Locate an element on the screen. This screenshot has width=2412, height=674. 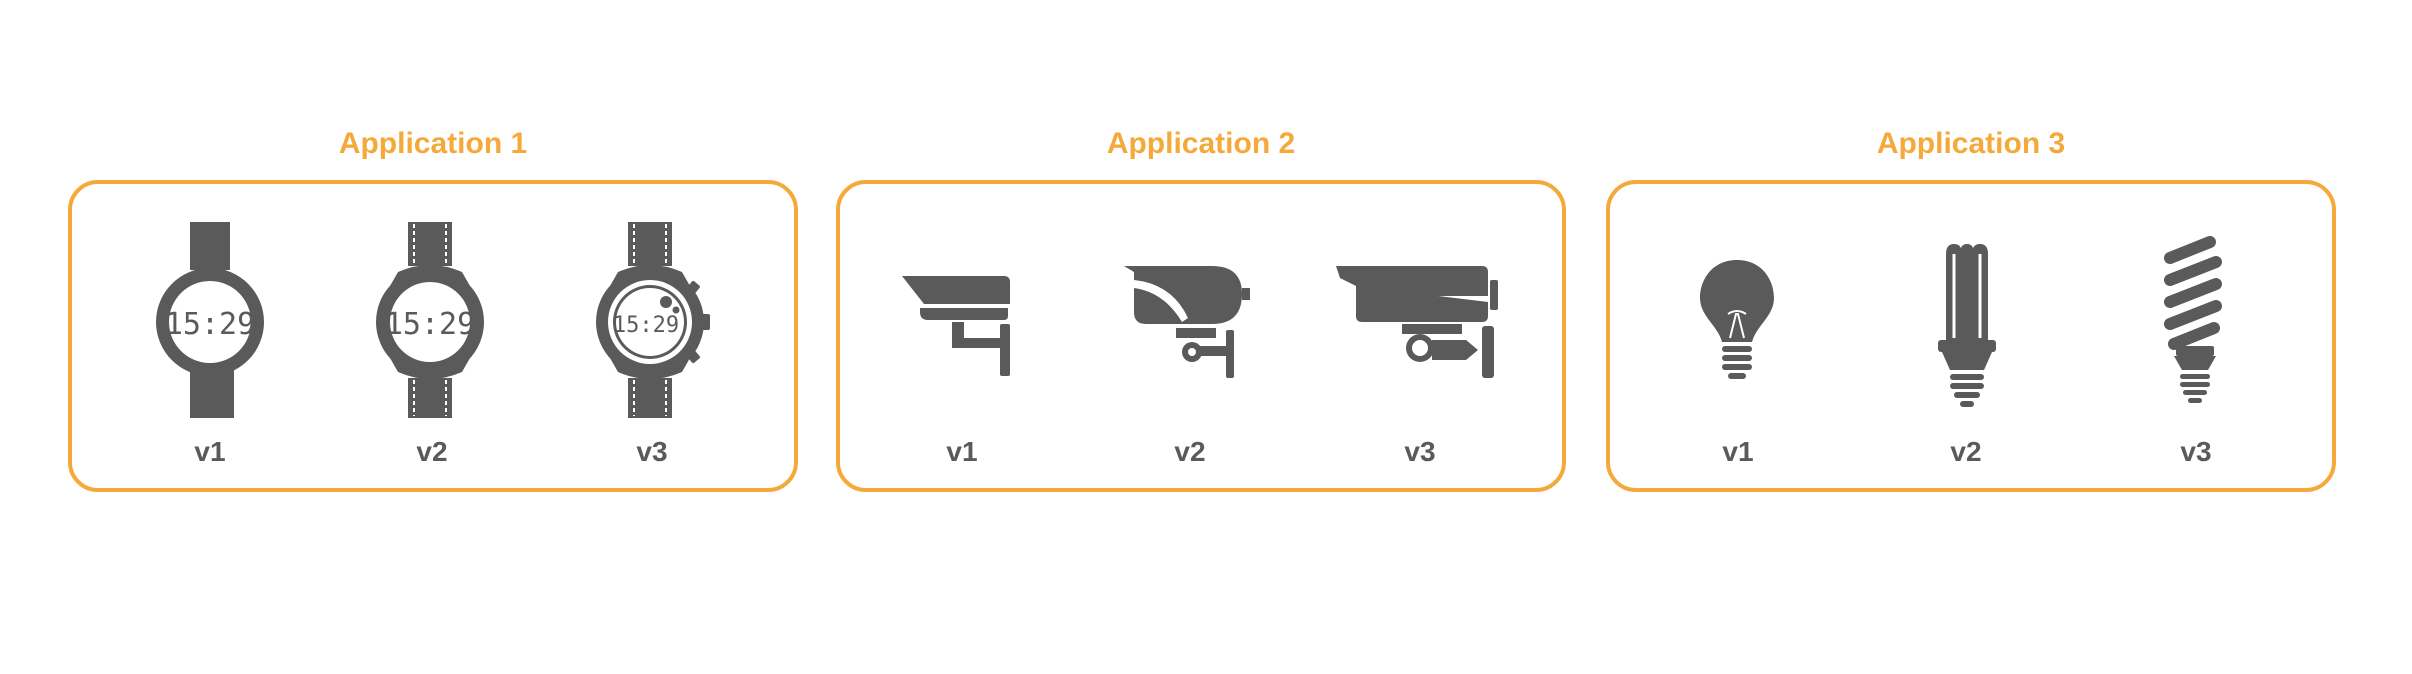
application-2-panel is located at coordinates (1201, 336).